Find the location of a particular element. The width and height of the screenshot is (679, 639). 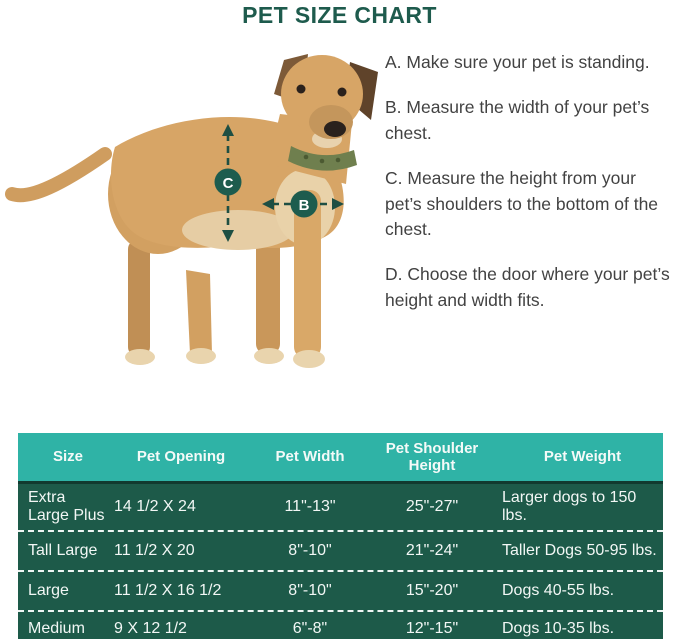

width-measure-arrow: B is located at coordinates (303, 204).